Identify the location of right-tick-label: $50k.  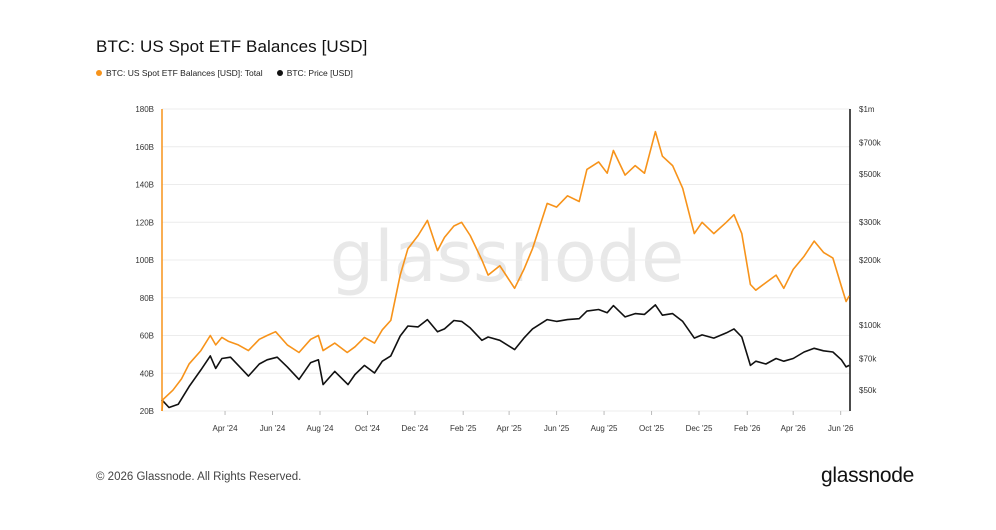
(868, 390).